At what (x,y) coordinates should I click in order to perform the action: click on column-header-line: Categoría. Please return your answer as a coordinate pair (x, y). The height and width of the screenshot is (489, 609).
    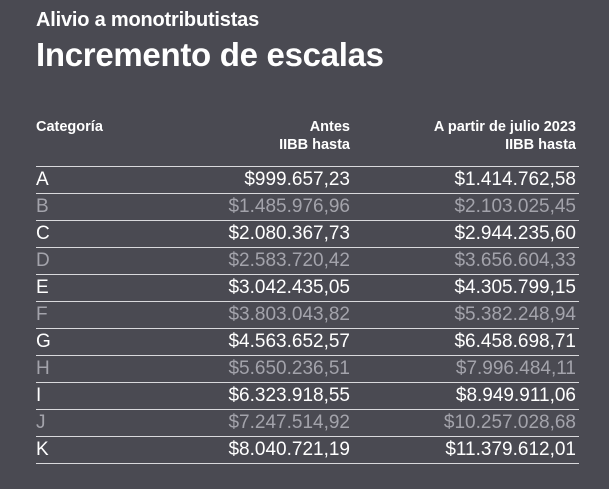
    Looking at the image, I should click on (69, 127).